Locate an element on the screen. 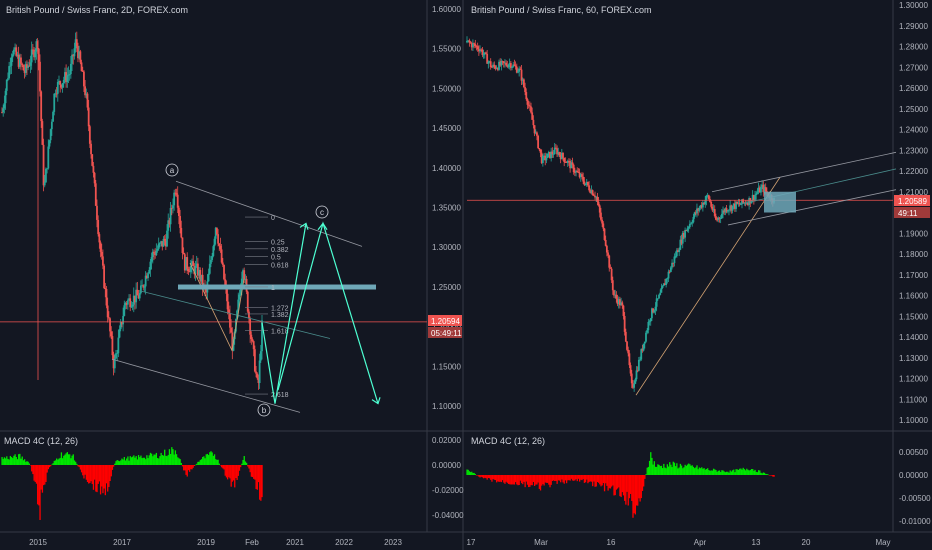 The width and height of the screenshot is (932, 550). right-target-zone is located at coordinates (780, 202).